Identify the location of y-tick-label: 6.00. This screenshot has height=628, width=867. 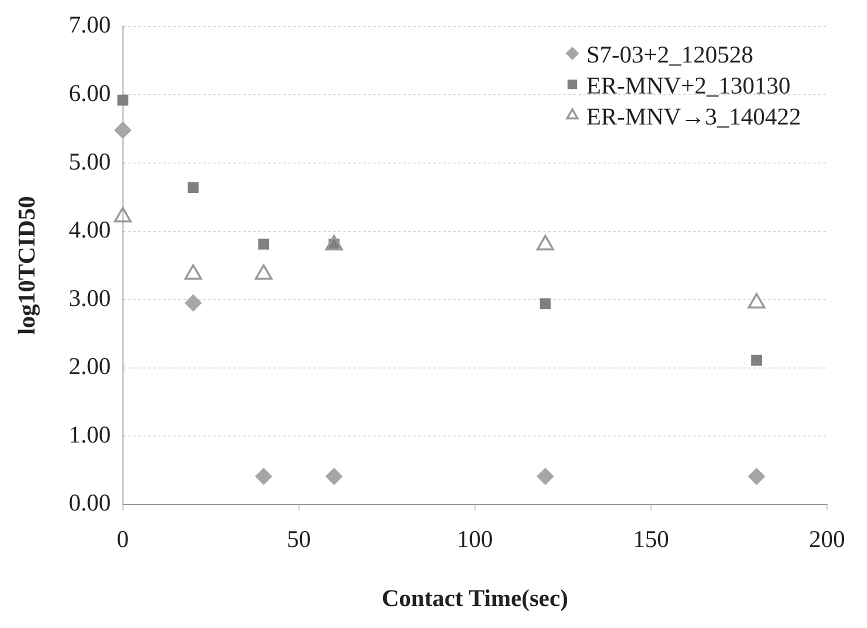
(89, 93).